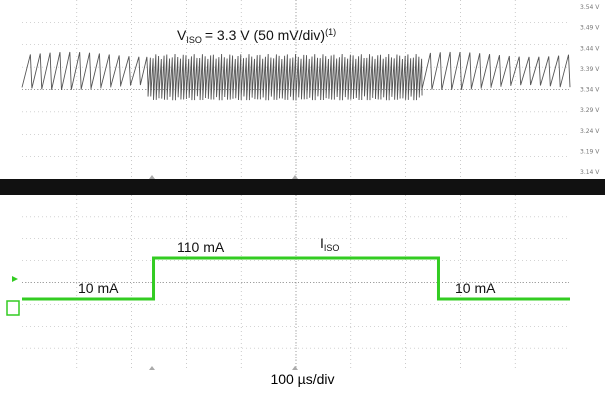 The width and height of the screenshot is (605, 396). What do you see at coordinates (295, 177) in the screenshot?
I see `center-marker-top` at bounding box center [295, 177].